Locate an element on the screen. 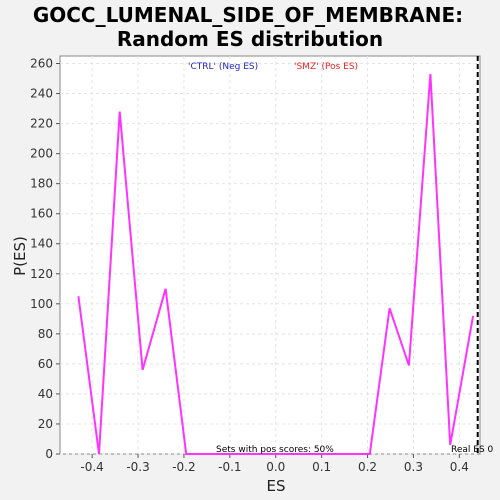 The image size is (500, 500). y-tick-label: 180 is located at coordinates (41, 184).